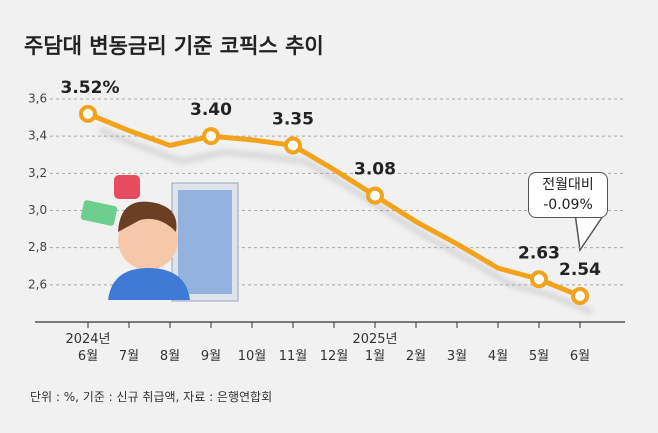  Describe the element at coordinates (37, 99) in the screenshot. I see `y-tick-label: 3,6` at that location.